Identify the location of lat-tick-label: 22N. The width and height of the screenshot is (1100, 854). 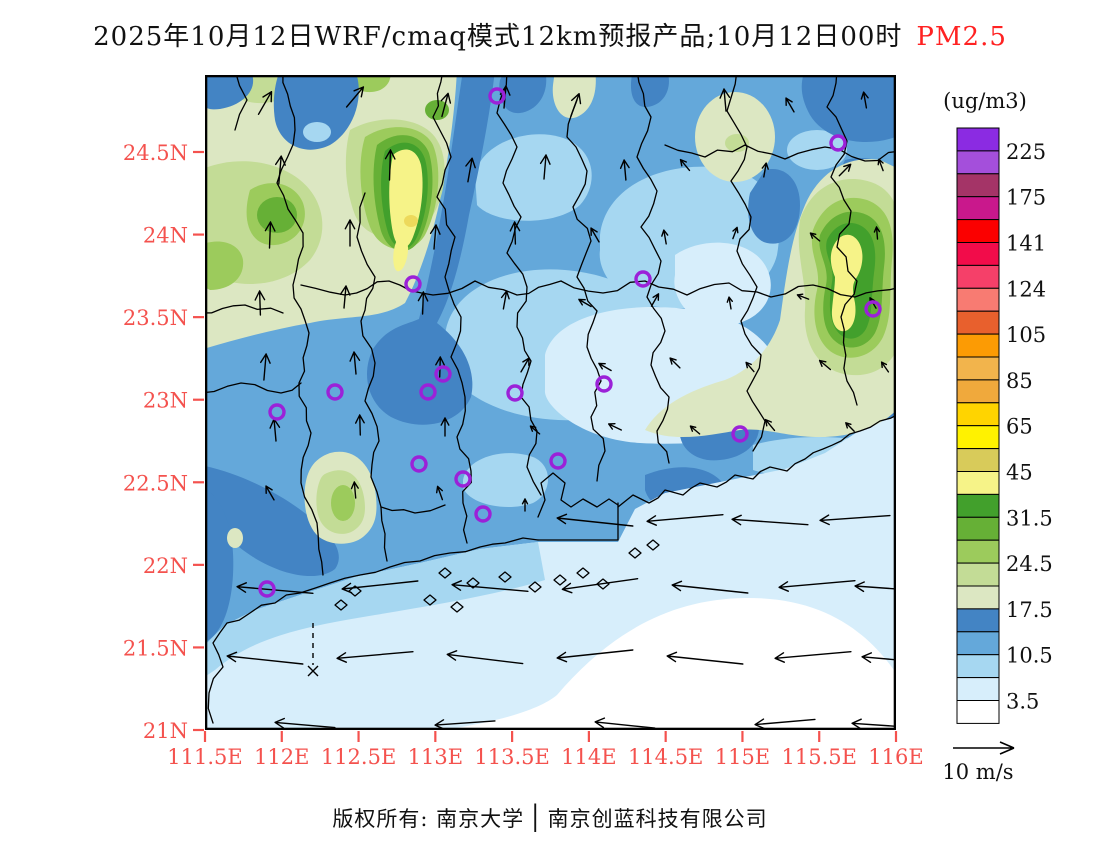
(165, 566).